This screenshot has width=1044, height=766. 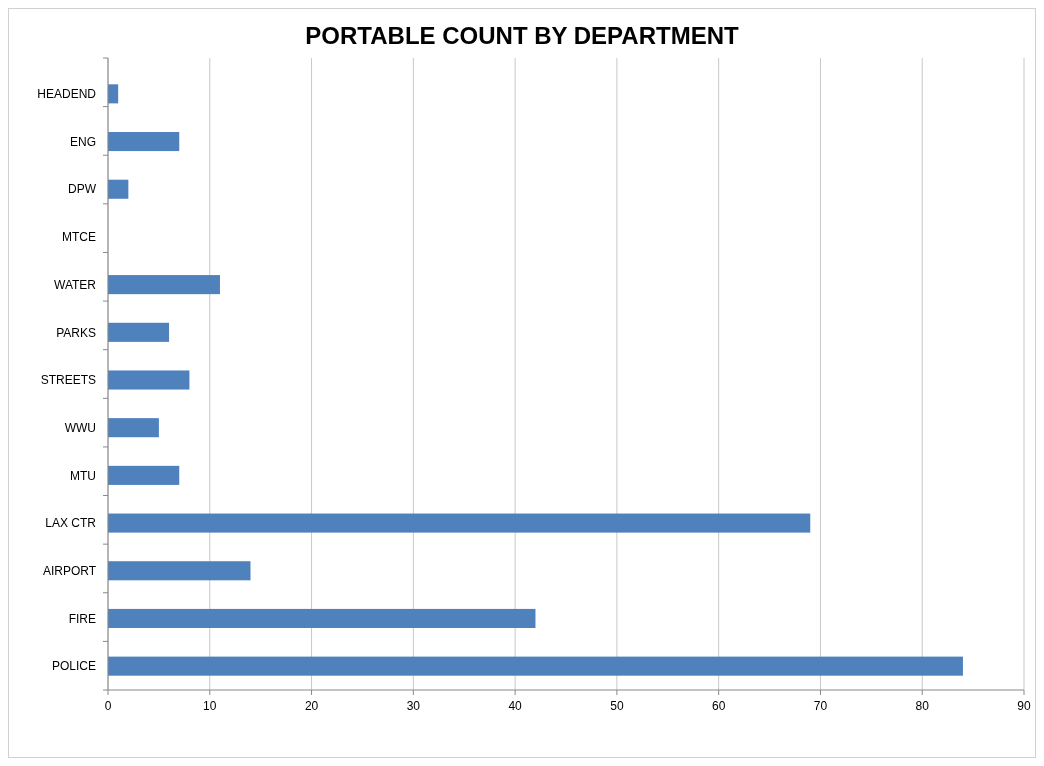 What do you see at coordinates (311, 706) in the screenshot?
I see `x-tick-label: 20` at bounding box center [311, 706].